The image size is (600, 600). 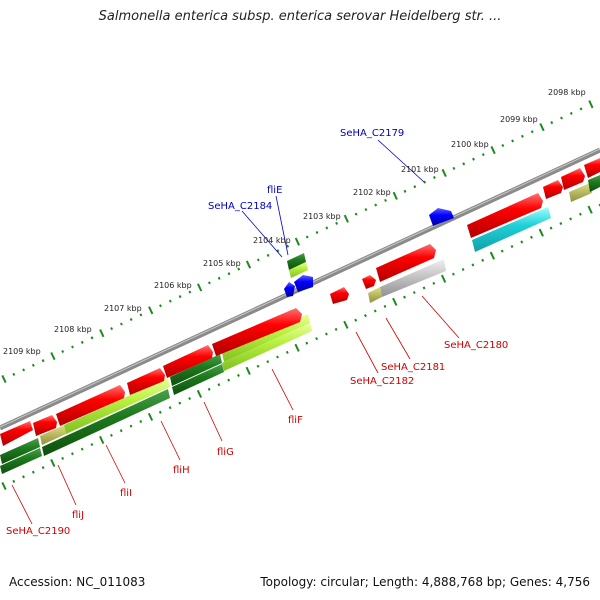 What do you see at coordinates (382, 381) in the screenshot?
I see `gene-label-sehac2182: SeHA_C2182` at bounding box center [382, 381].